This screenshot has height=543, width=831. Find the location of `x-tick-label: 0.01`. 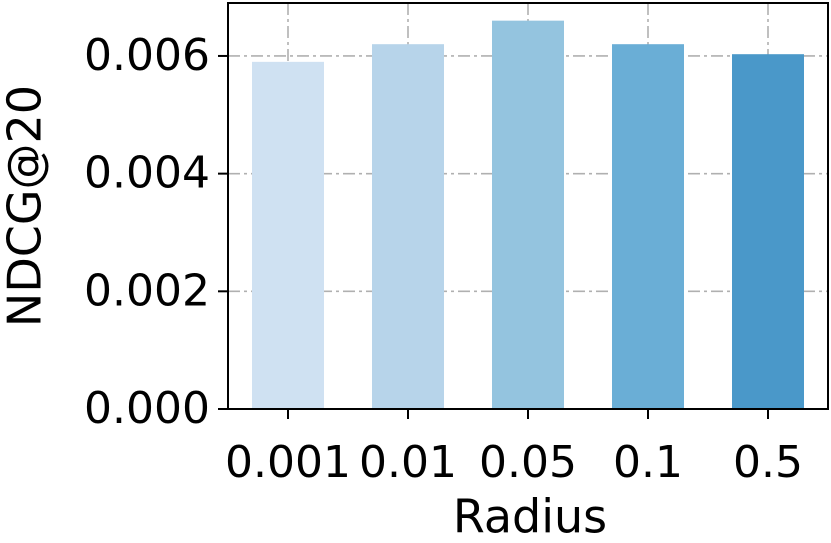

x-tick-label: 0.01 is located at coordinates (408, 462).